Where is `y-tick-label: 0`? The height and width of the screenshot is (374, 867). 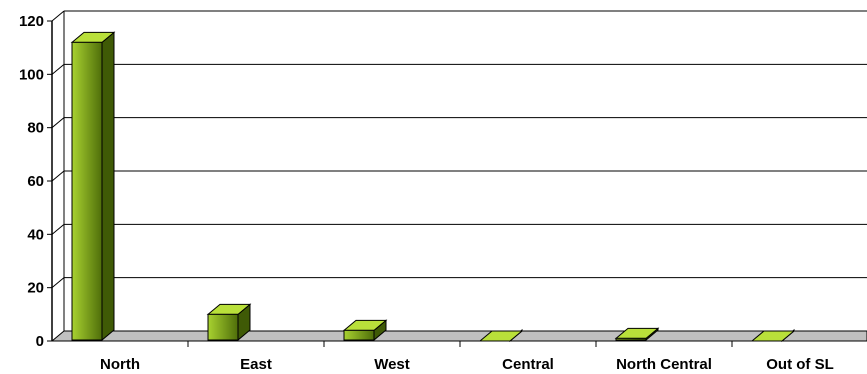 y-tick-label: 0 is located at coordinates (40, 341).